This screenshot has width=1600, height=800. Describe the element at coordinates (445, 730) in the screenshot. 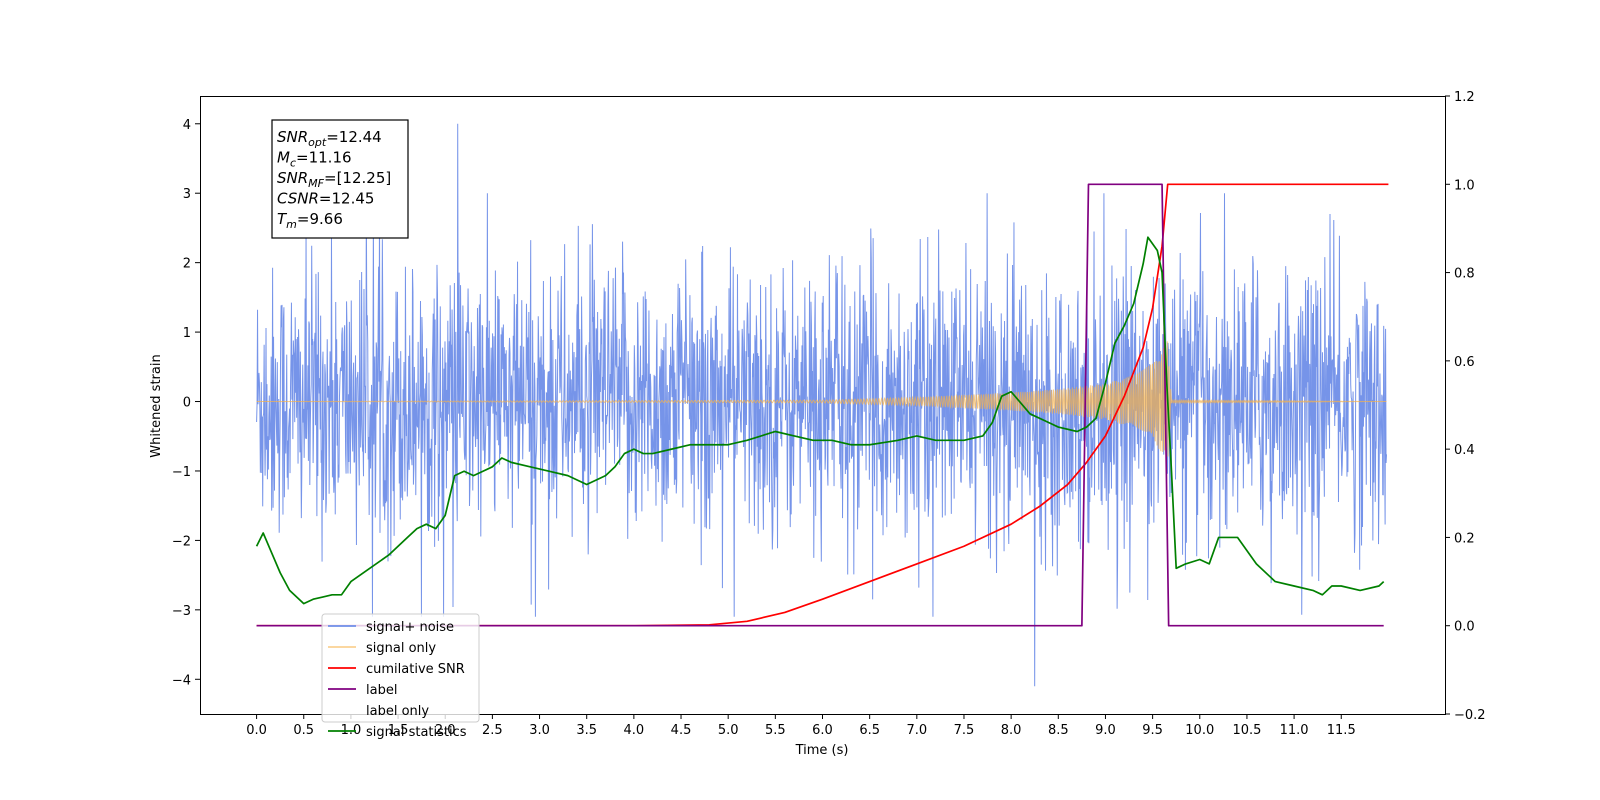

I see `x-tick-label: 2.0` at that location.